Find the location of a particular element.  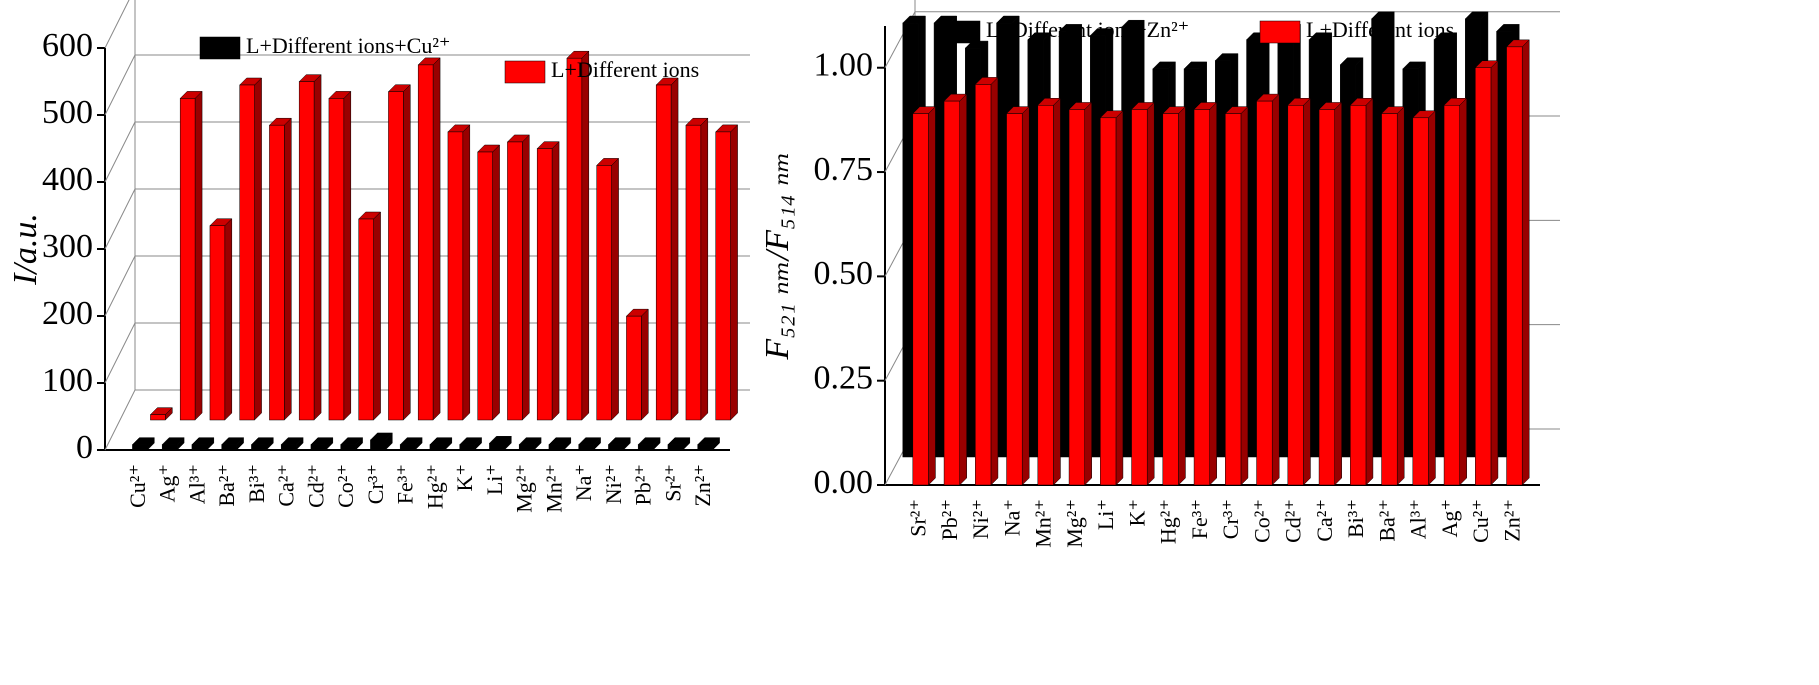

y-tick-label: 300 is located at coordinates (67, 246).